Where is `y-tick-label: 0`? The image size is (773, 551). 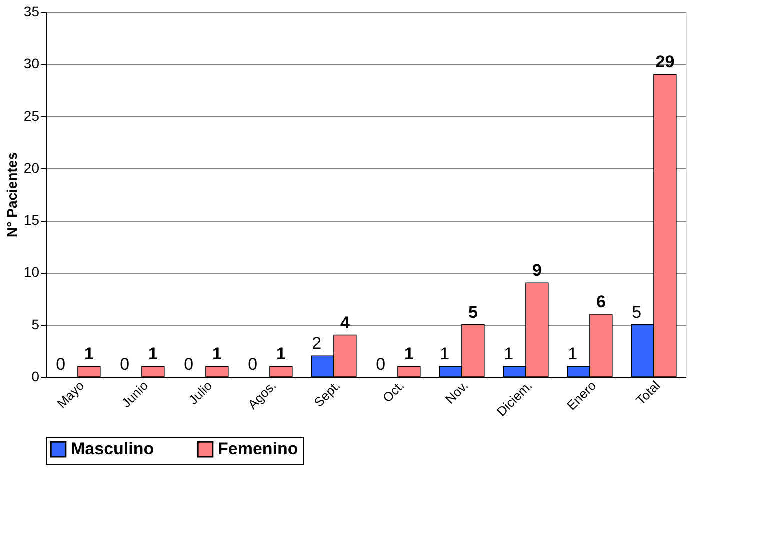
y-tick-label: 0 is located at coordinates (36, 376).